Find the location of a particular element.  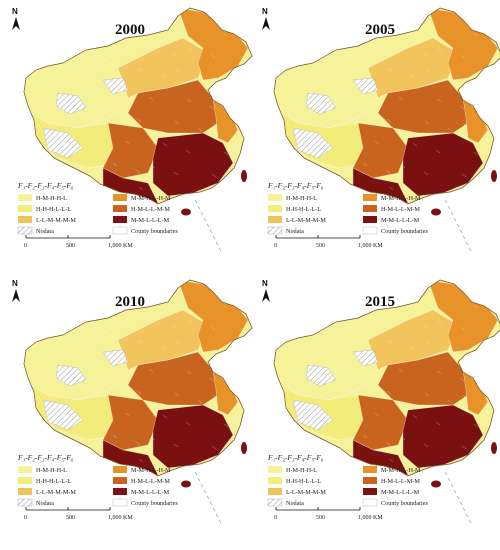

legend-title: F₁-F₂-F₃-F₄-F₅-F₆ is located at coordinates (295, 457).